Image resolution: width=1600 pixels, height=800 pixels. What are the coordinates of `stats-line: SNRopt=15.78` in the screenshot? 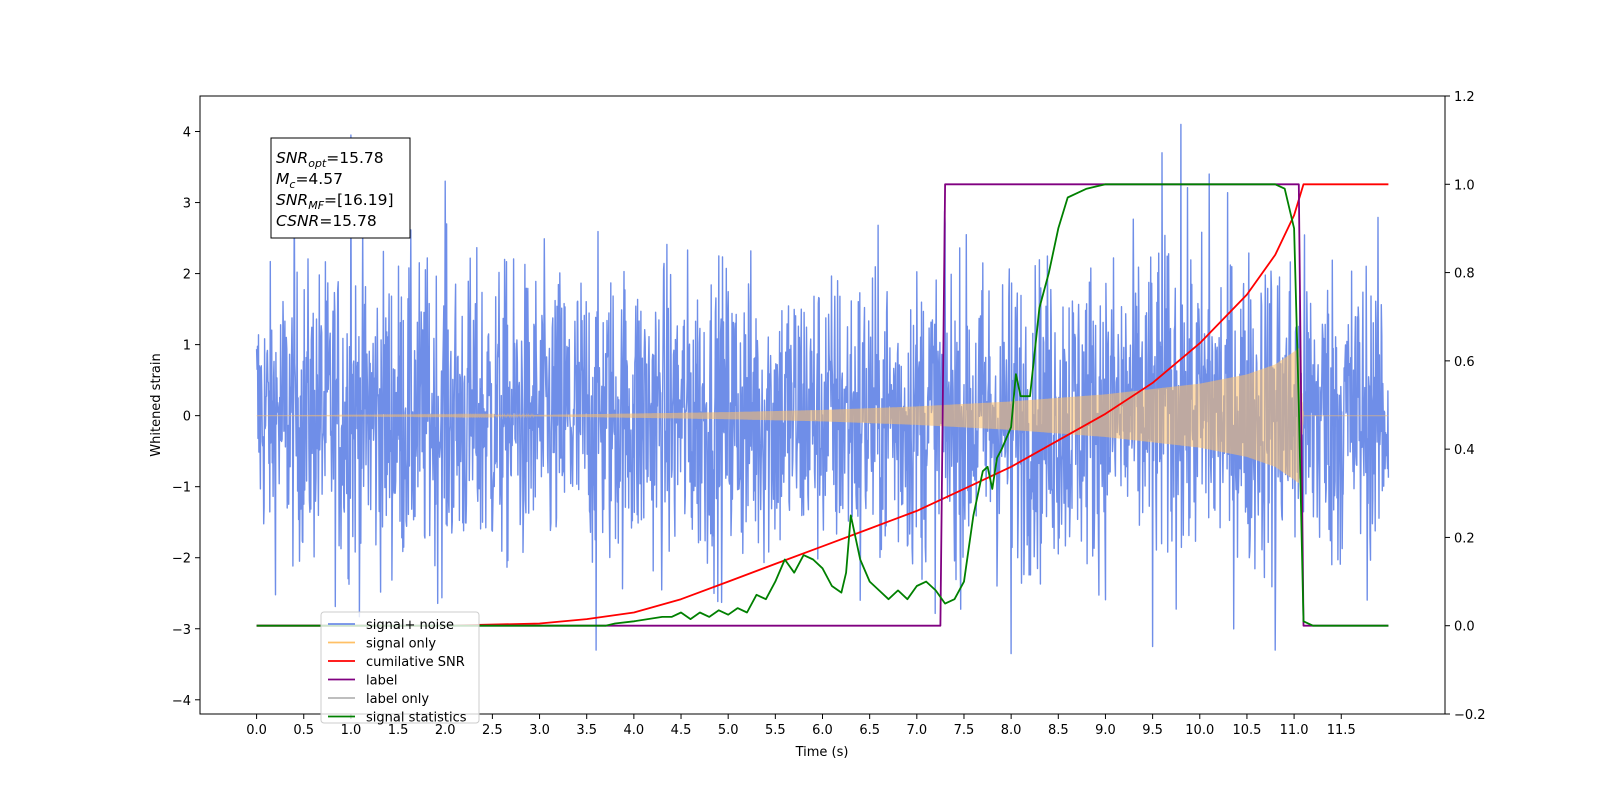 It's located at (330, 159).